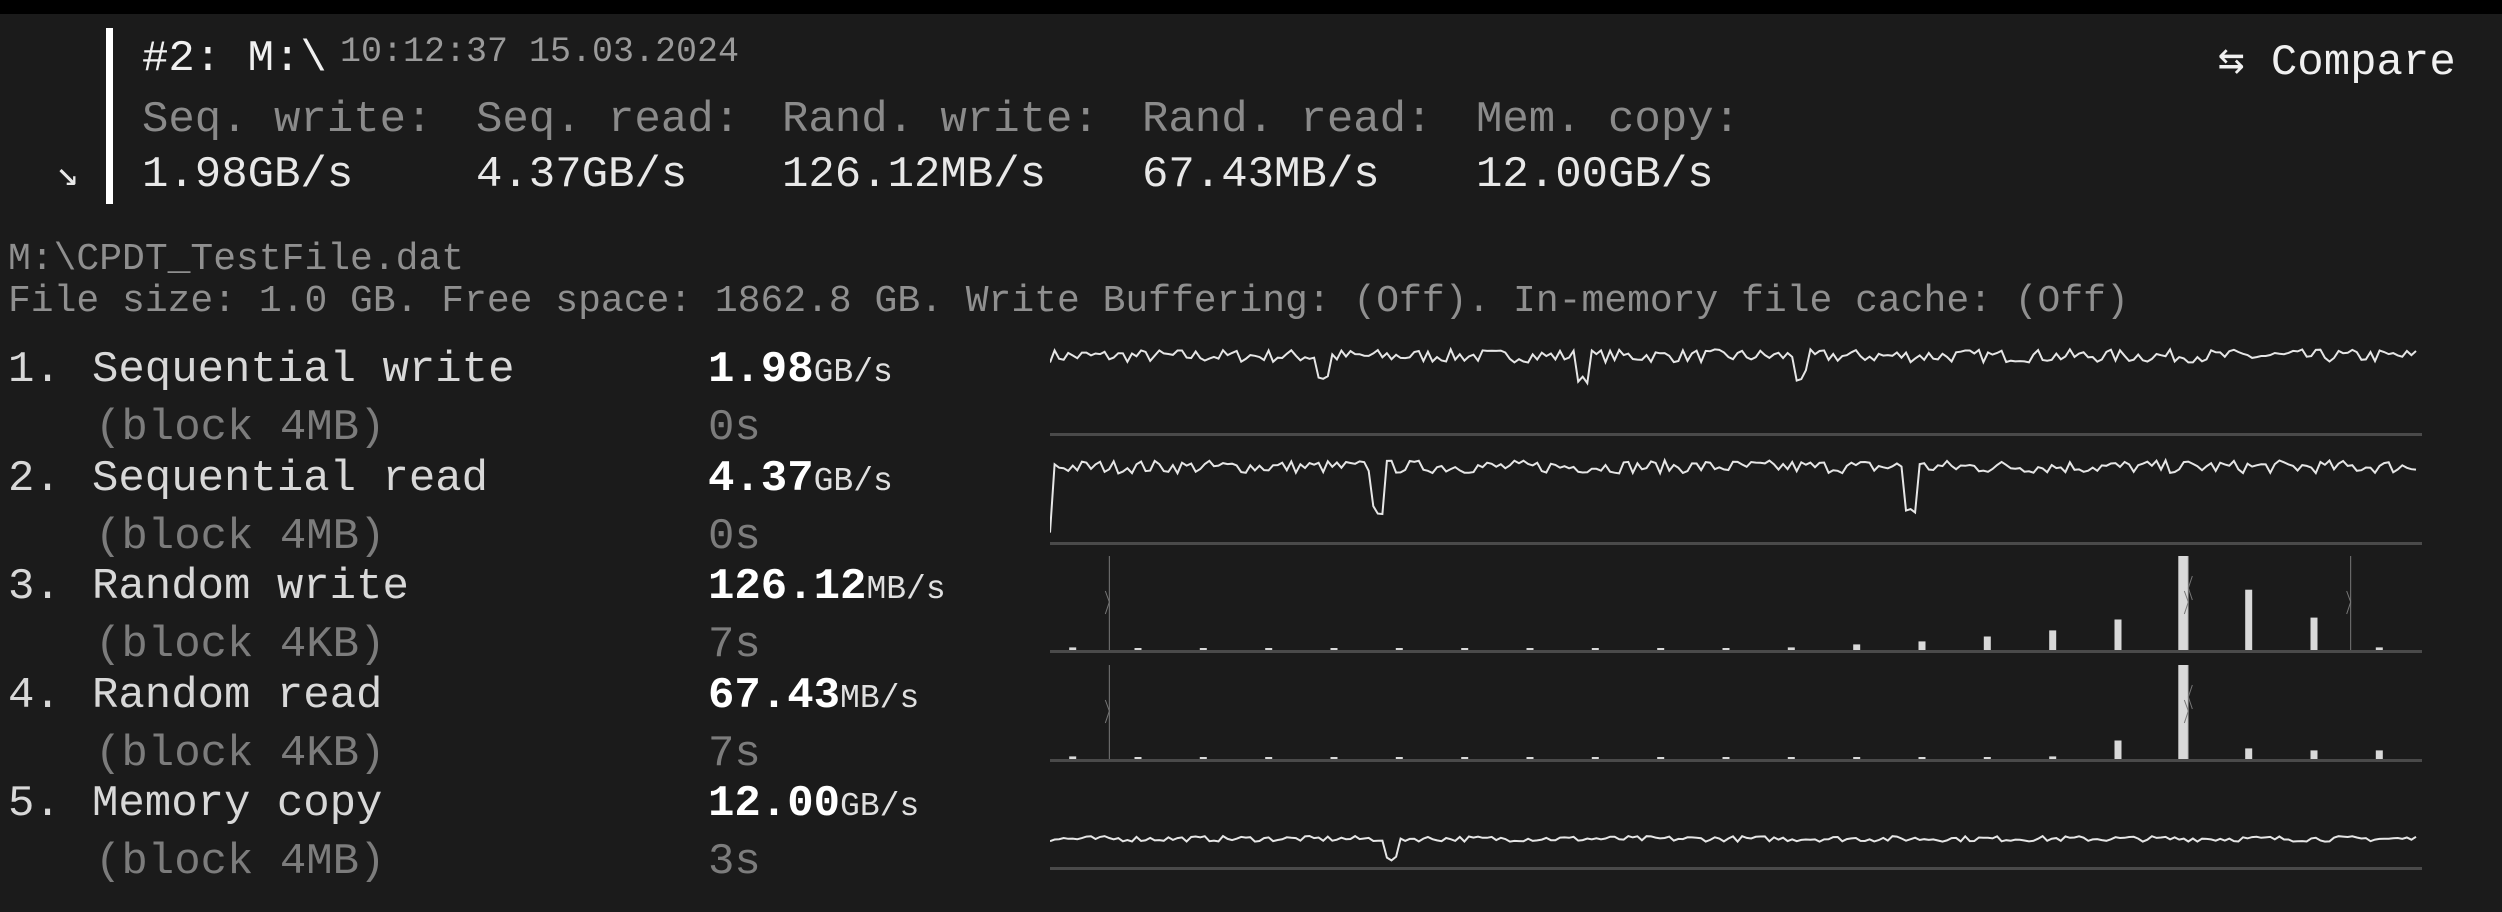 The image size is (2502, 912). I want to click on test-result: 4.37GB/s, so click(800, 479).